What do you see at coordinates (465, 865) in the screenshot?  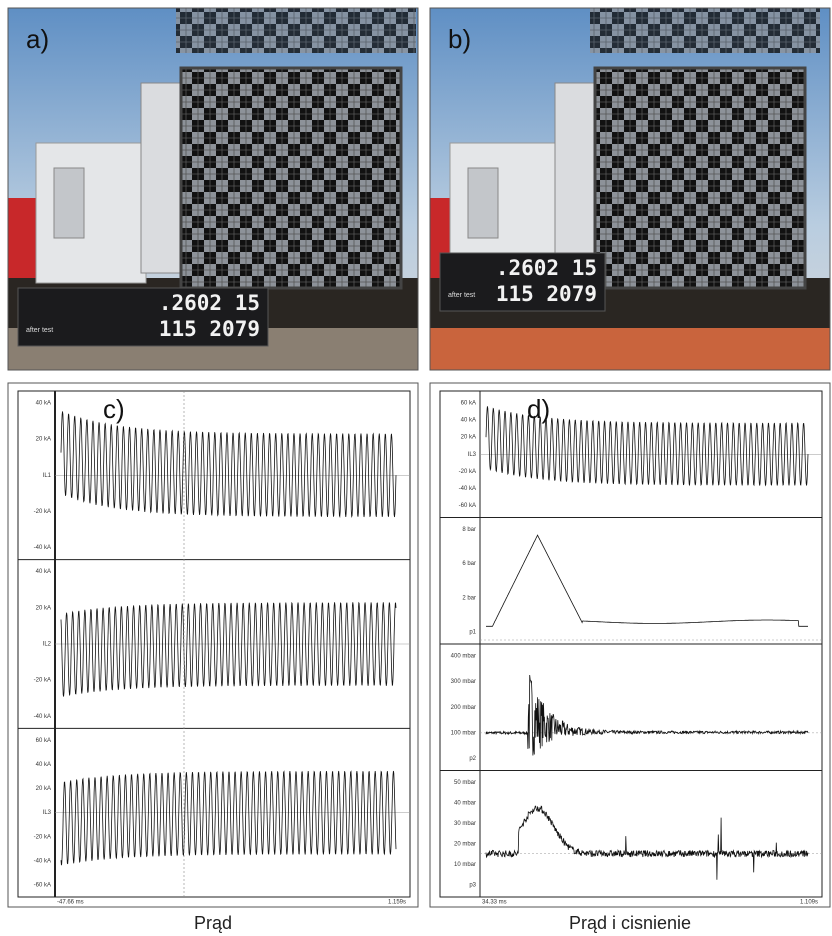 I see `trace-label: 10 mbar` at bounding box center [465, 865].